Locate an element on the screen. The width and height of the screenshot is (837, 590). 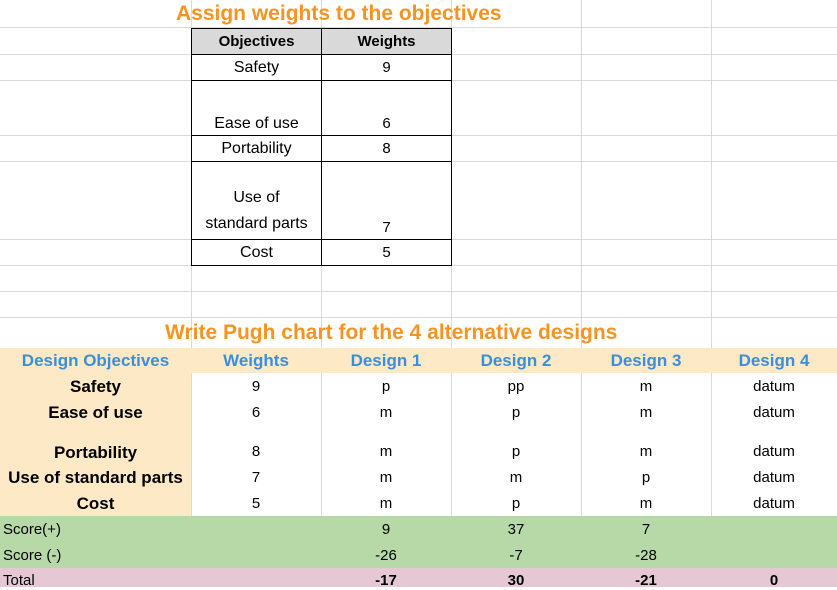
pugh-cell: pp is located at coordinates (516, 386).